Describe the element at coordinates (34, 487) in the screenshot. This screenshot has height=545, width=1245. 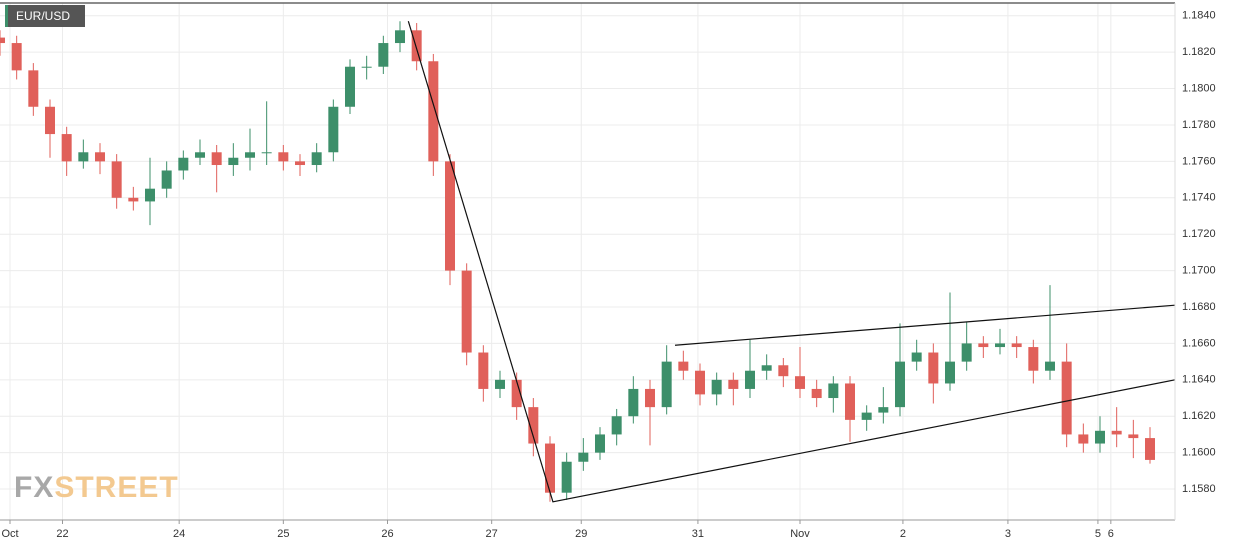
I see `watermark-fx: FX` at that location.